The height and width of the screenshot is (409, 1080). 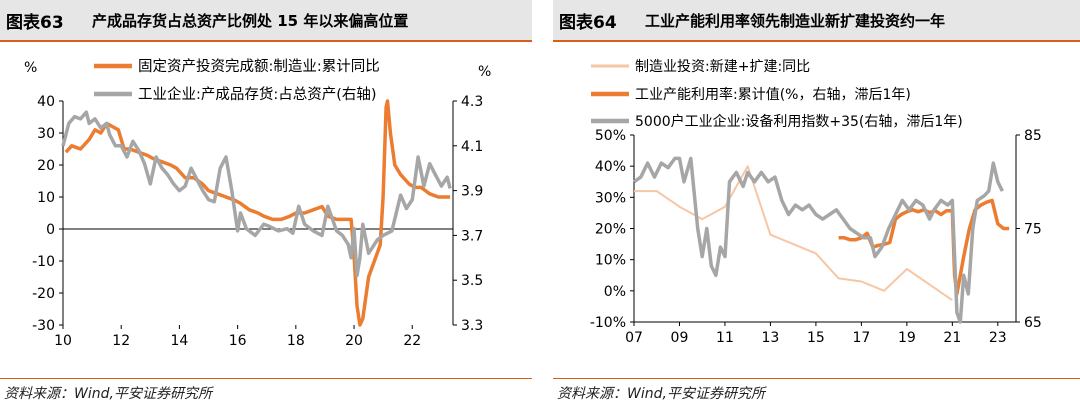 I want to click on figure-label: 图表64, so click(x=588, y=23).